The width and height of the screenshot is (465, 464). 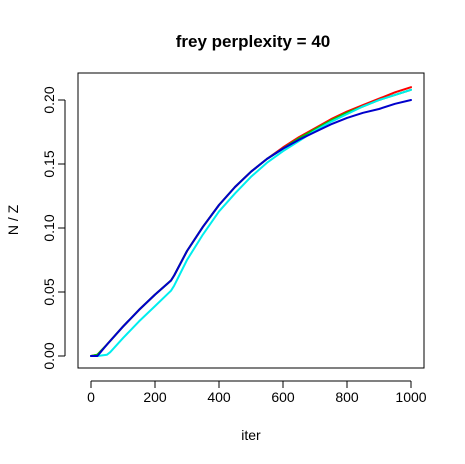 What do you see at coordinates (91, 397) in the screenshot?
I see `x-tick-label-0: 0` at bounding box center [91, 397].